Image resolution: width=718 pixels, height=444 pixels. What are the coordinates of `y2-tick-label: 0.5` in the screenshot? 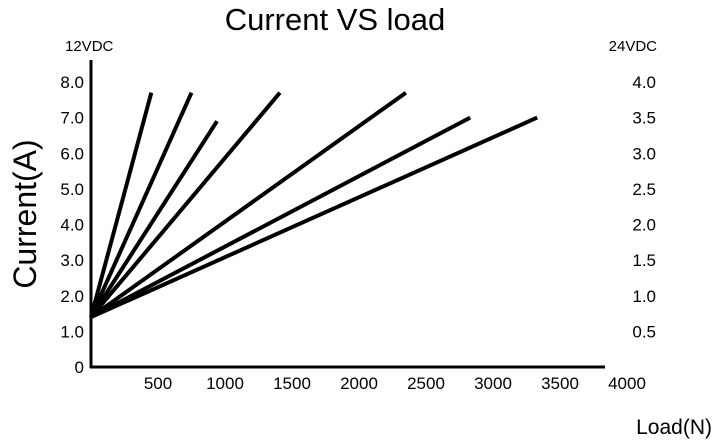 It's located at (644, 331).